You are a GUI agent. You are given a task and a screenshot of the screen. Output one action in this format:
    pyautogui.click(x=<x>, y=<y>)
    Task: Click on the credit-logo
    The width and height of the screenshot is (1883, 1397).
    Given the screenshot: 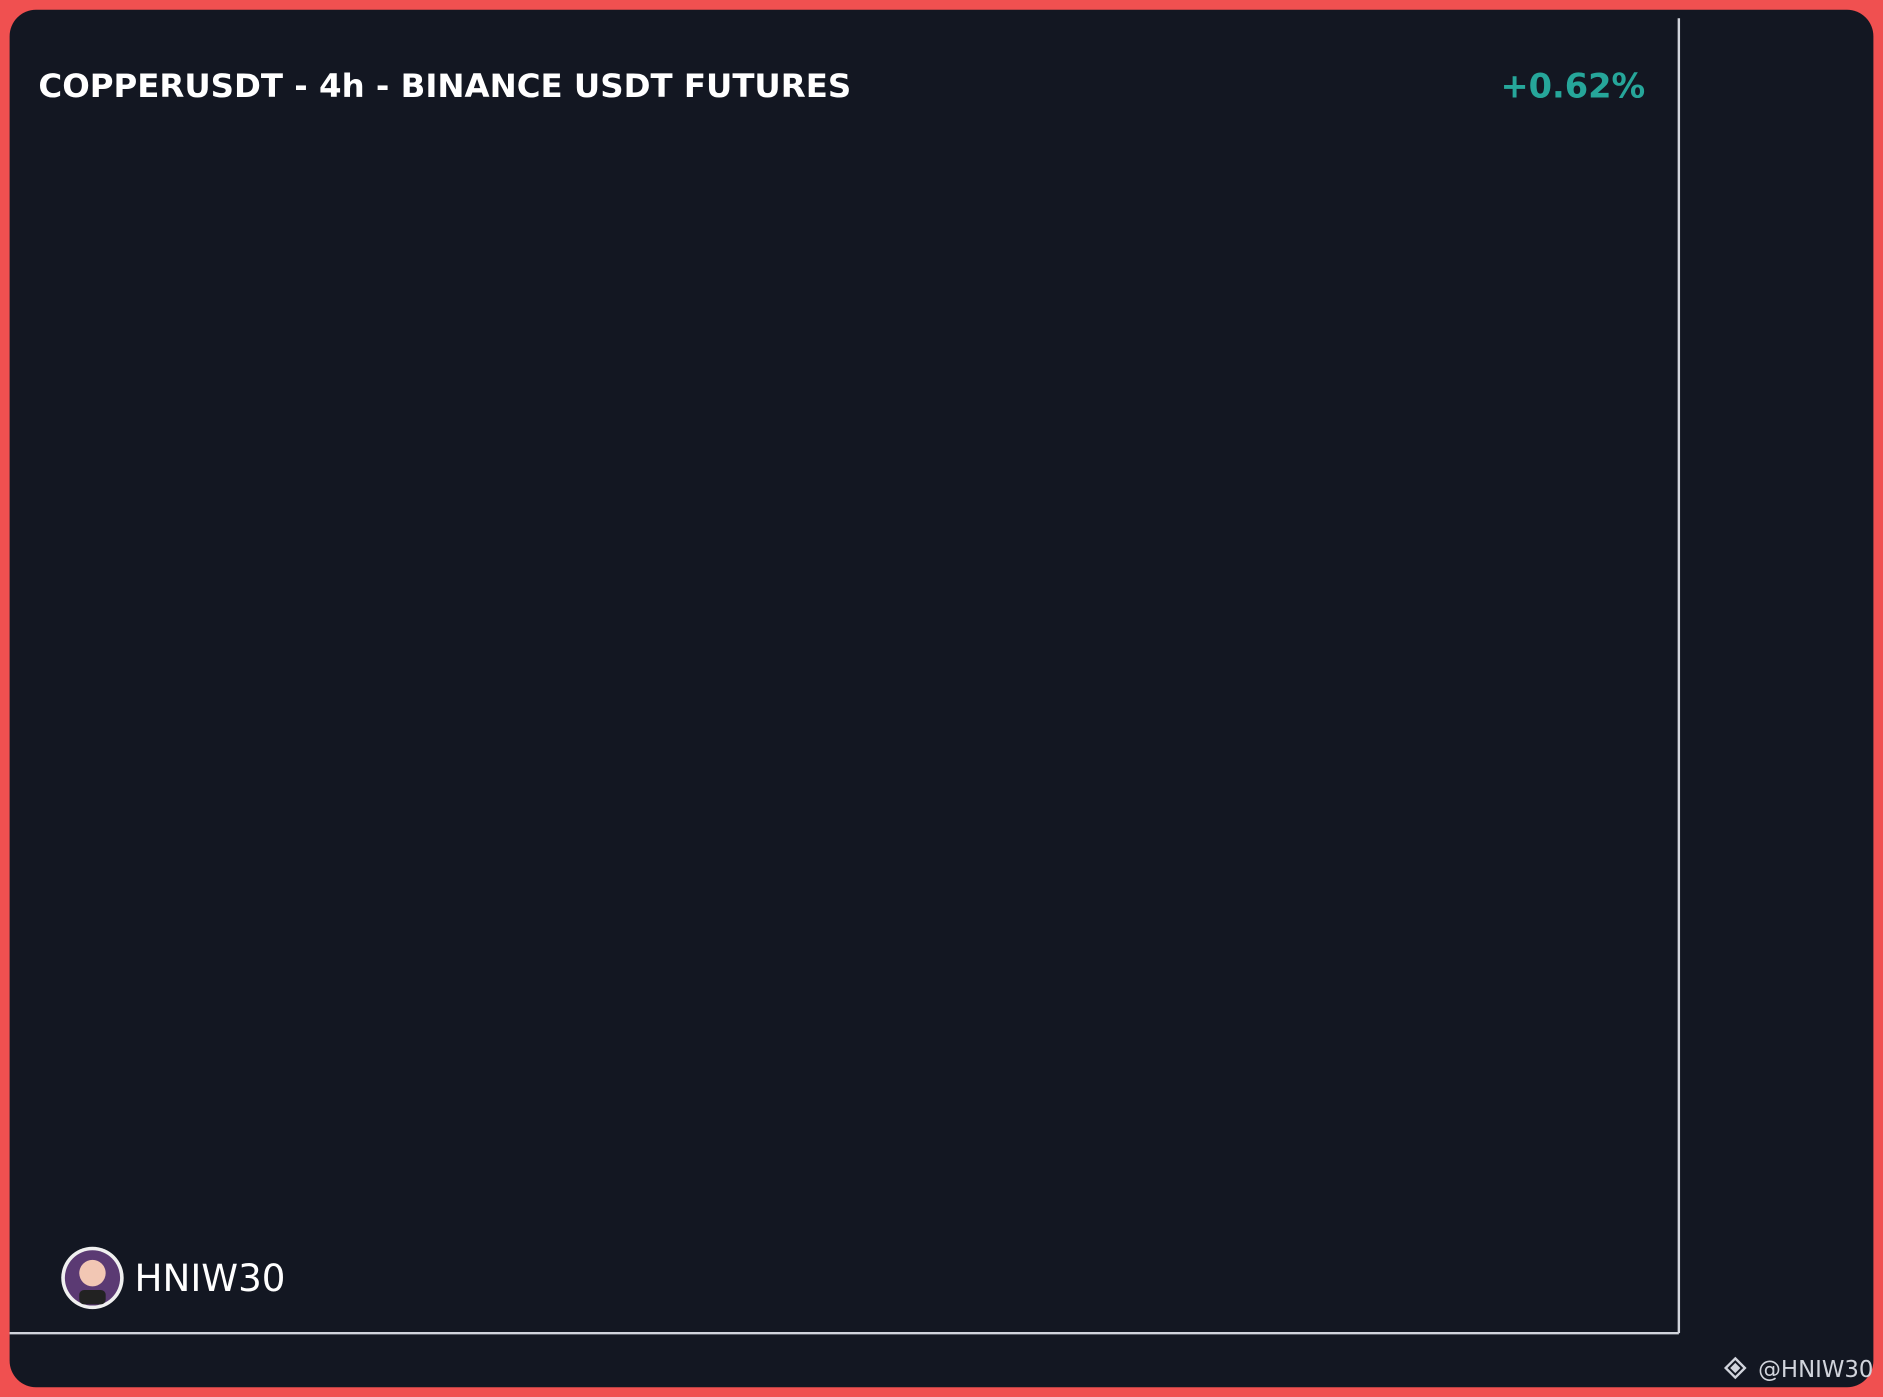 What is the action you would take?
    pyautogui.click(x=1735, y=1368)
    